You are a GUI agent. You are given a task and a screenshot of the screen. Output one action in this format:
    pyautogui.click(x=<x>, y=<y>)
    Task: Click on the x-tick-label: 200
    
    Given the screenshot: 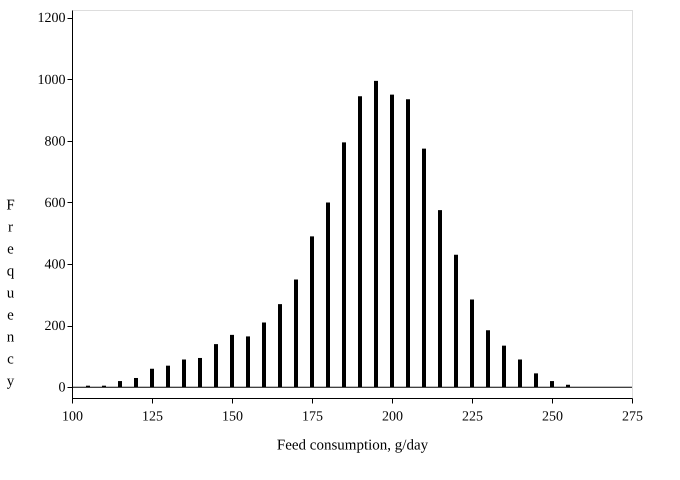 What is the action you would take?
    pyautogui.click(x=392, y=417)
    